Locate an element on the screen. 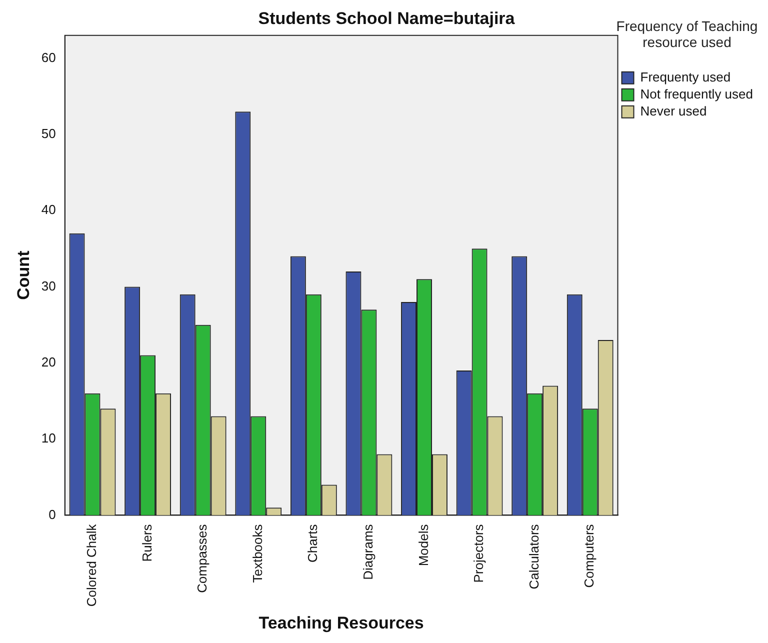  y-tick-label: 30 is located at coordinates (48, 286).